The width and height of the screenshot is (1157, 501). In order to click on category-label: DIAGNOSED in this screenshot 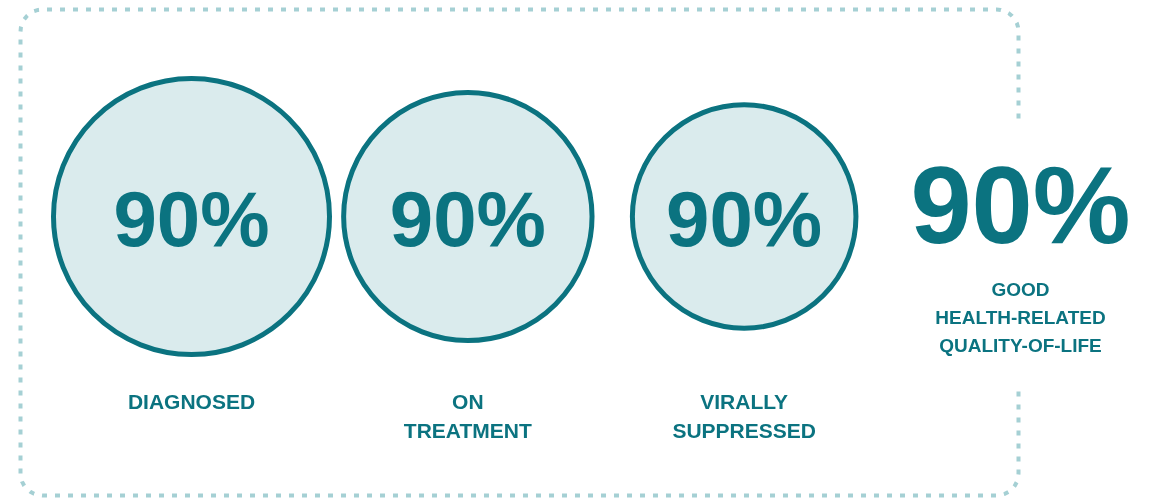, I will do `click(191, 401)`.